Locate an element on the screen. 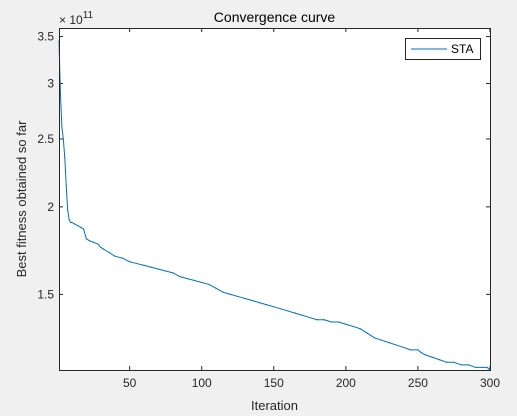  x-tick-label: 200 is located at coordinates (346, 383).